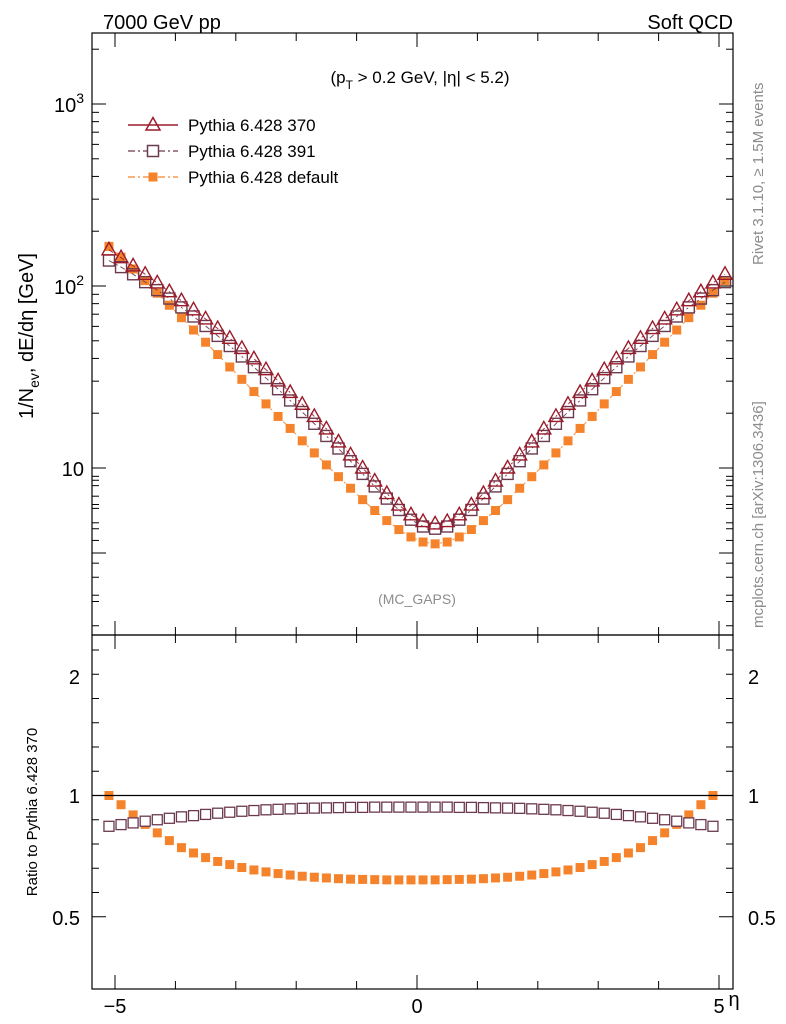 This screenshot has width=786, height=1024. What do you see at coordinates (416, 1007) in the screenshot?
I see `xtick-label-0: 0` at bounding box center [416, 1007].